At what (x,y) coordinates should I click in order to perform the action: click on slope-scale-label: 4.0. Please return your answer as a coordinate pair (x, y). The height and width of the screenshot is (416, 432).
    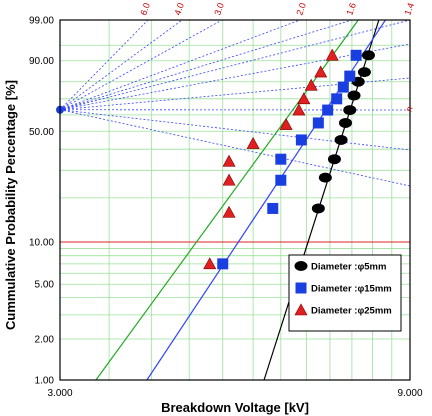
    Looking at the image, I should click on (179, 8).